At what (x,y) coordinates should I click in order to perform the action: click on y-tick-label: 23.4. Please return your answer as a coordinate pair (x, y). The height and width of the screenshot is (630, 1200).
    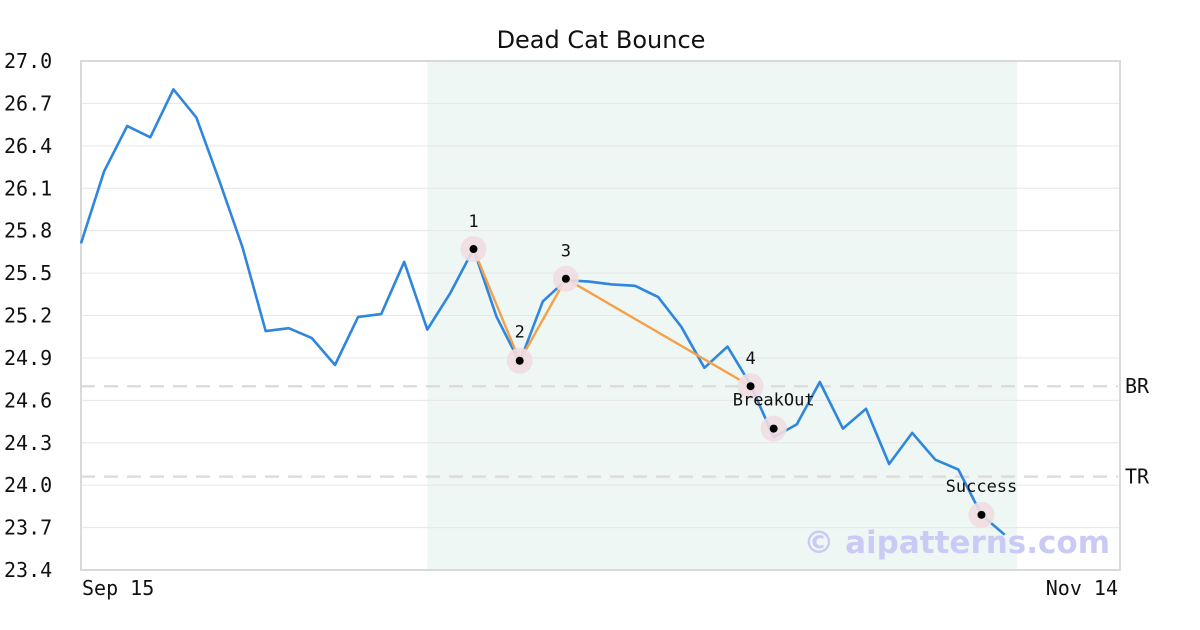
    Looking at the image, I should click on (28, 570).